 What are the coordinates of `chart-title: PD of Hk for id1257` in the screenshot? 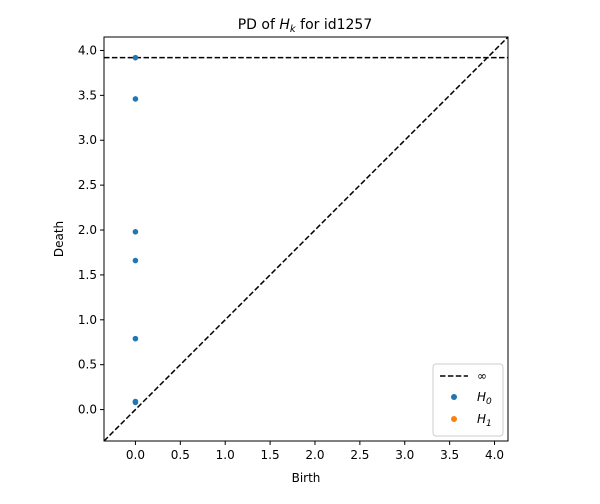 It's located at (305, 26).